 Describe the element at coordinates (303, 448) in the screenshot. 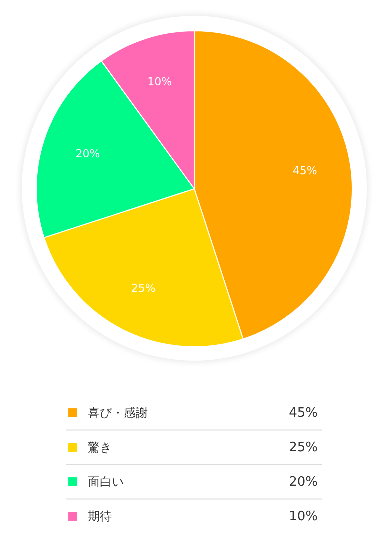

I see `text: 25%` at that location.